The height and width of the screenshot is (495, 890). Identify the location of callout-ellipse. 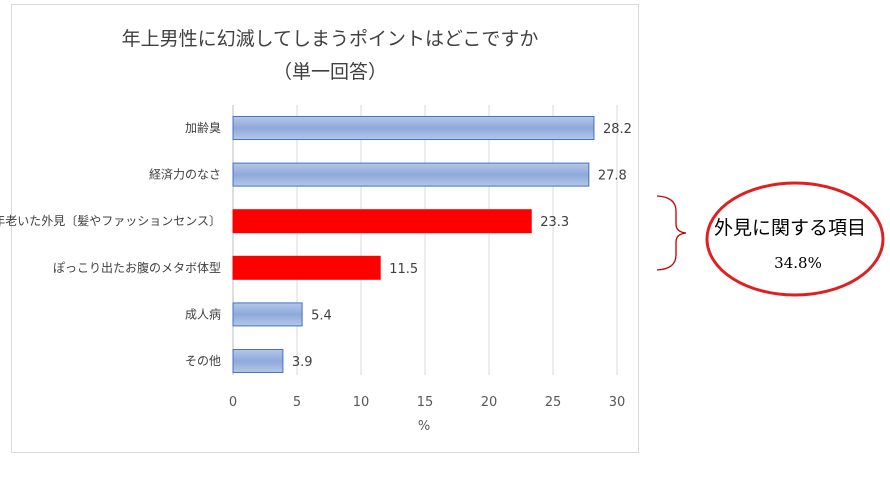
(795, 239).